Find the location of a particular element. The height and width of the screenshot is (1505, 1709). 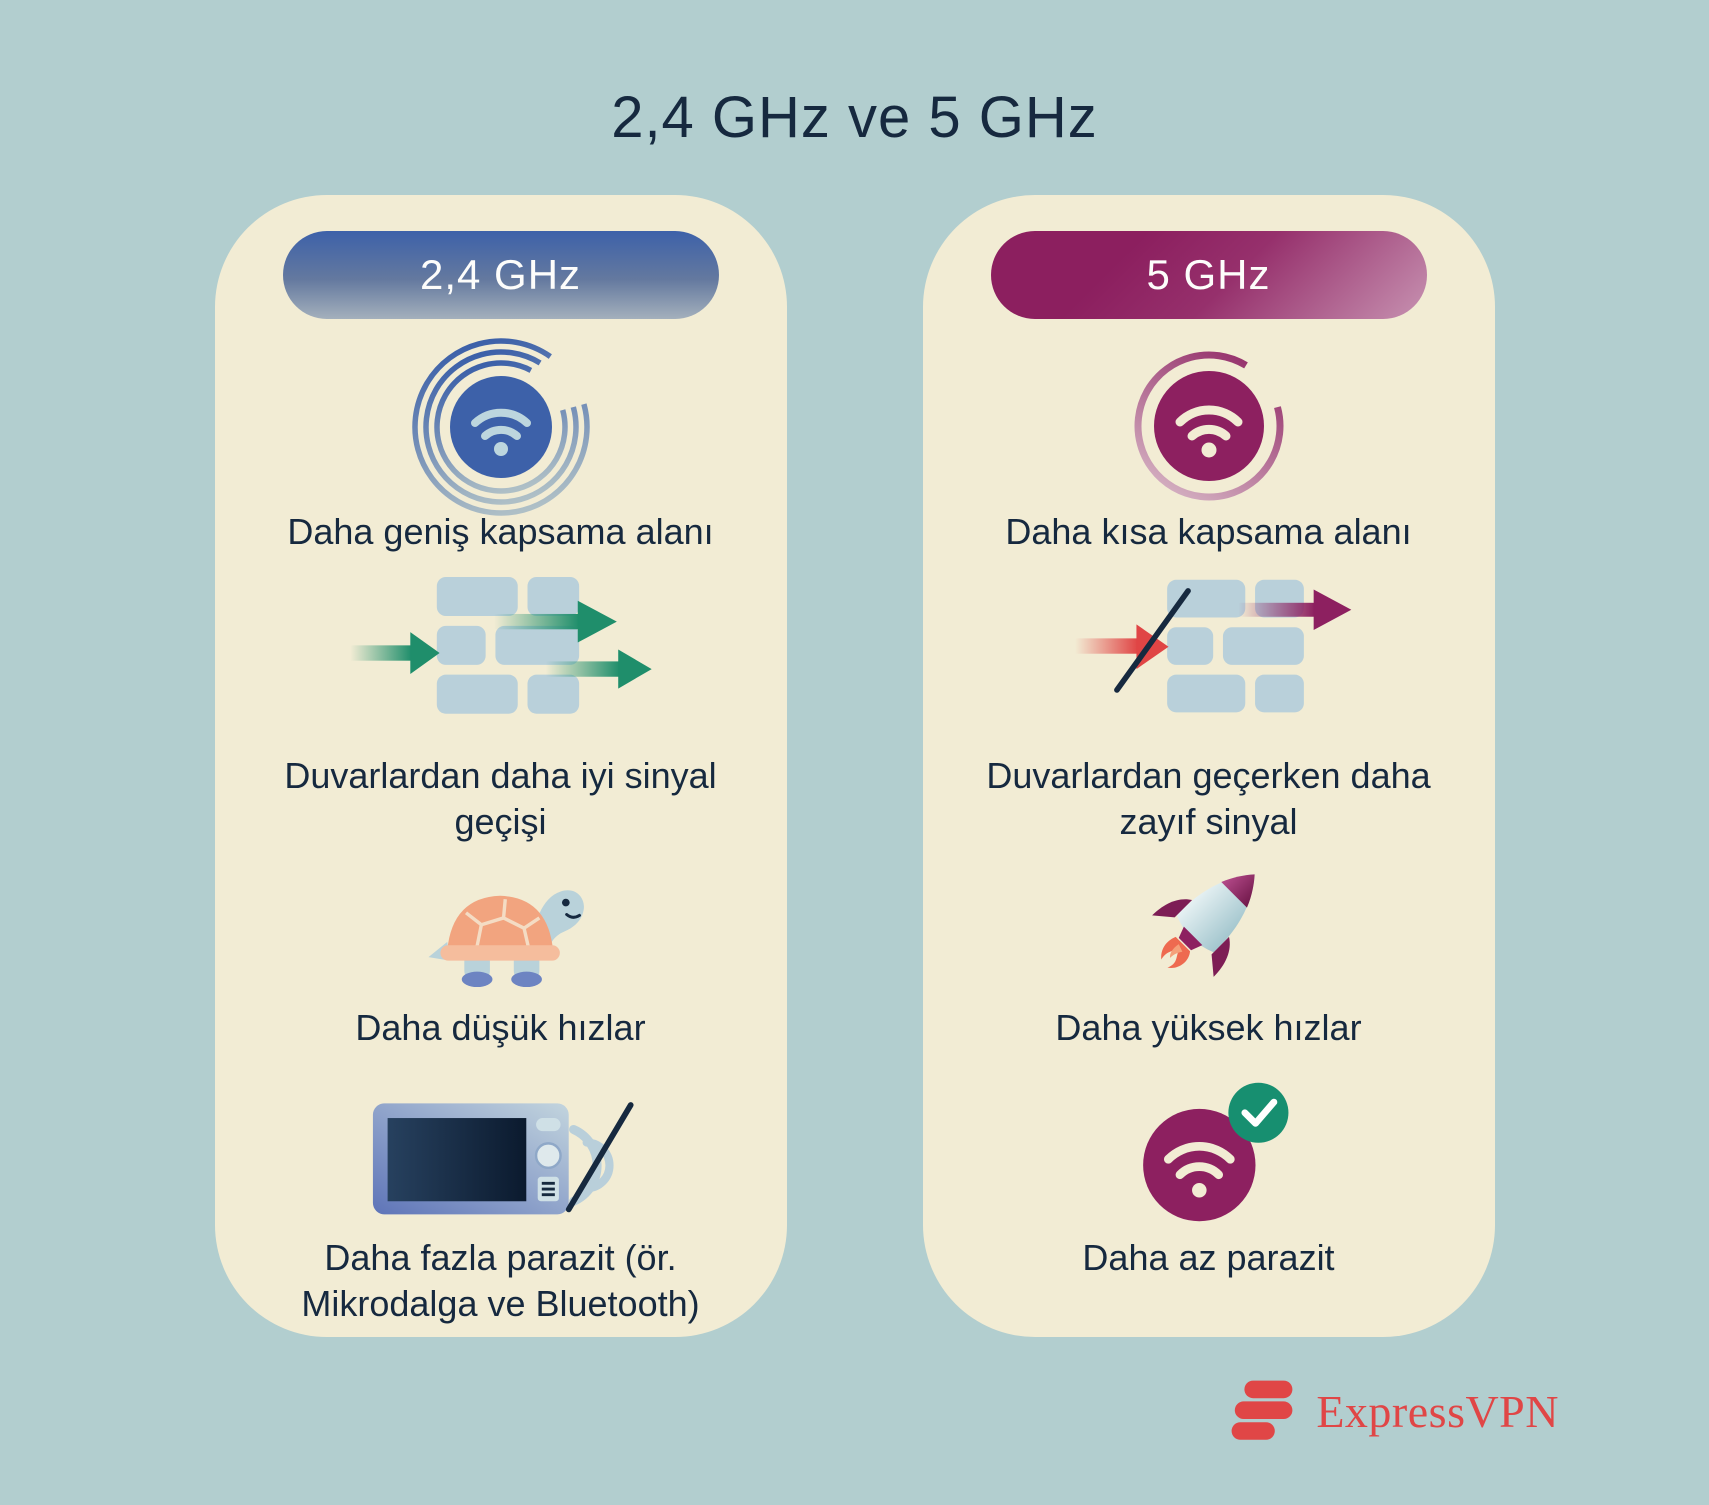

card-24ghz-header: 2,4 GHz is located at coordinates (500, 275).